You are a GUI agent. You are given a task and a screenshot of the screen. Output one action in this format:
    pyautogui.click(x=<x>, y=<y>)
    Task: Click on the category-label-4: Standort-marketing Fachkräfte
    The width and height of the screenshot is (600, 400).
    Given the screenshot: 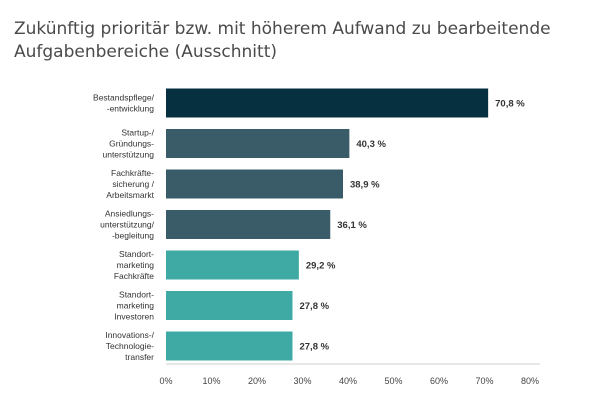 What is the action you would take?
    pyautogui.click(x=134, y=265)
    